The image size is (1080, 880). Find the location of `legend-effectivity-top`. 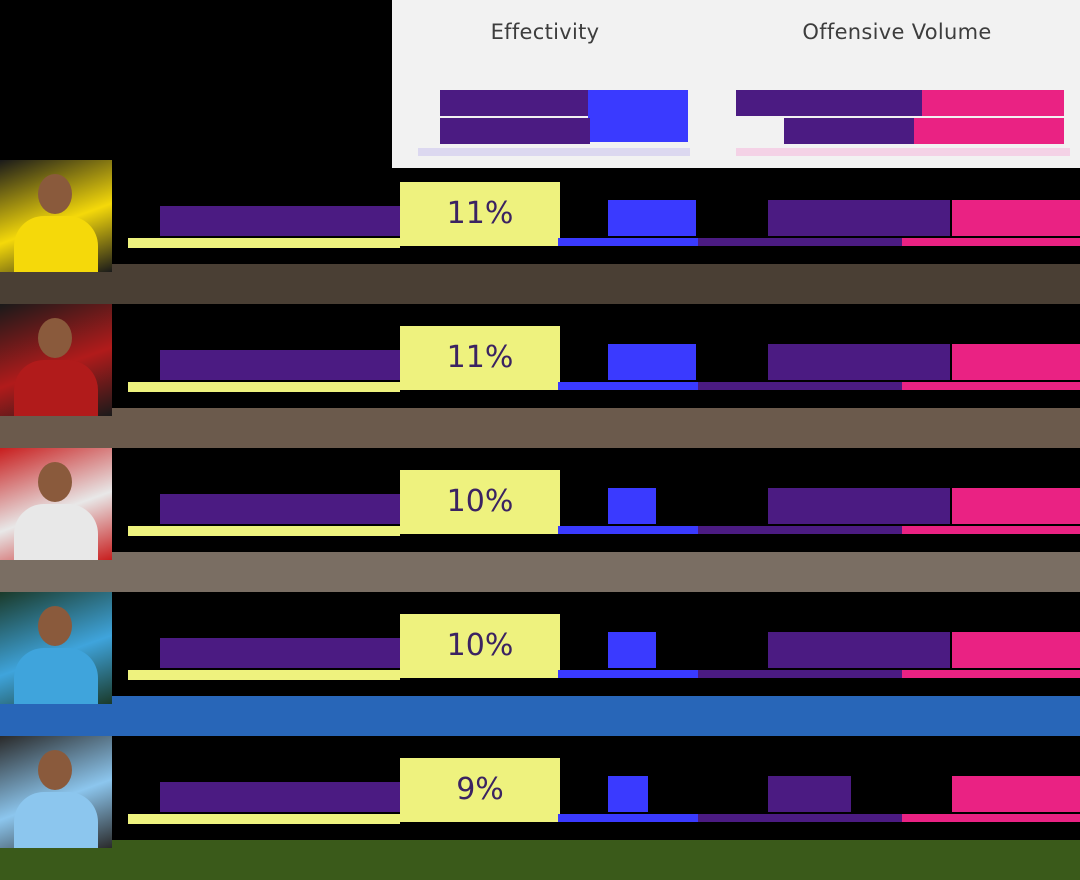

legend-effectivity-top is located at coordinates (514, 103).